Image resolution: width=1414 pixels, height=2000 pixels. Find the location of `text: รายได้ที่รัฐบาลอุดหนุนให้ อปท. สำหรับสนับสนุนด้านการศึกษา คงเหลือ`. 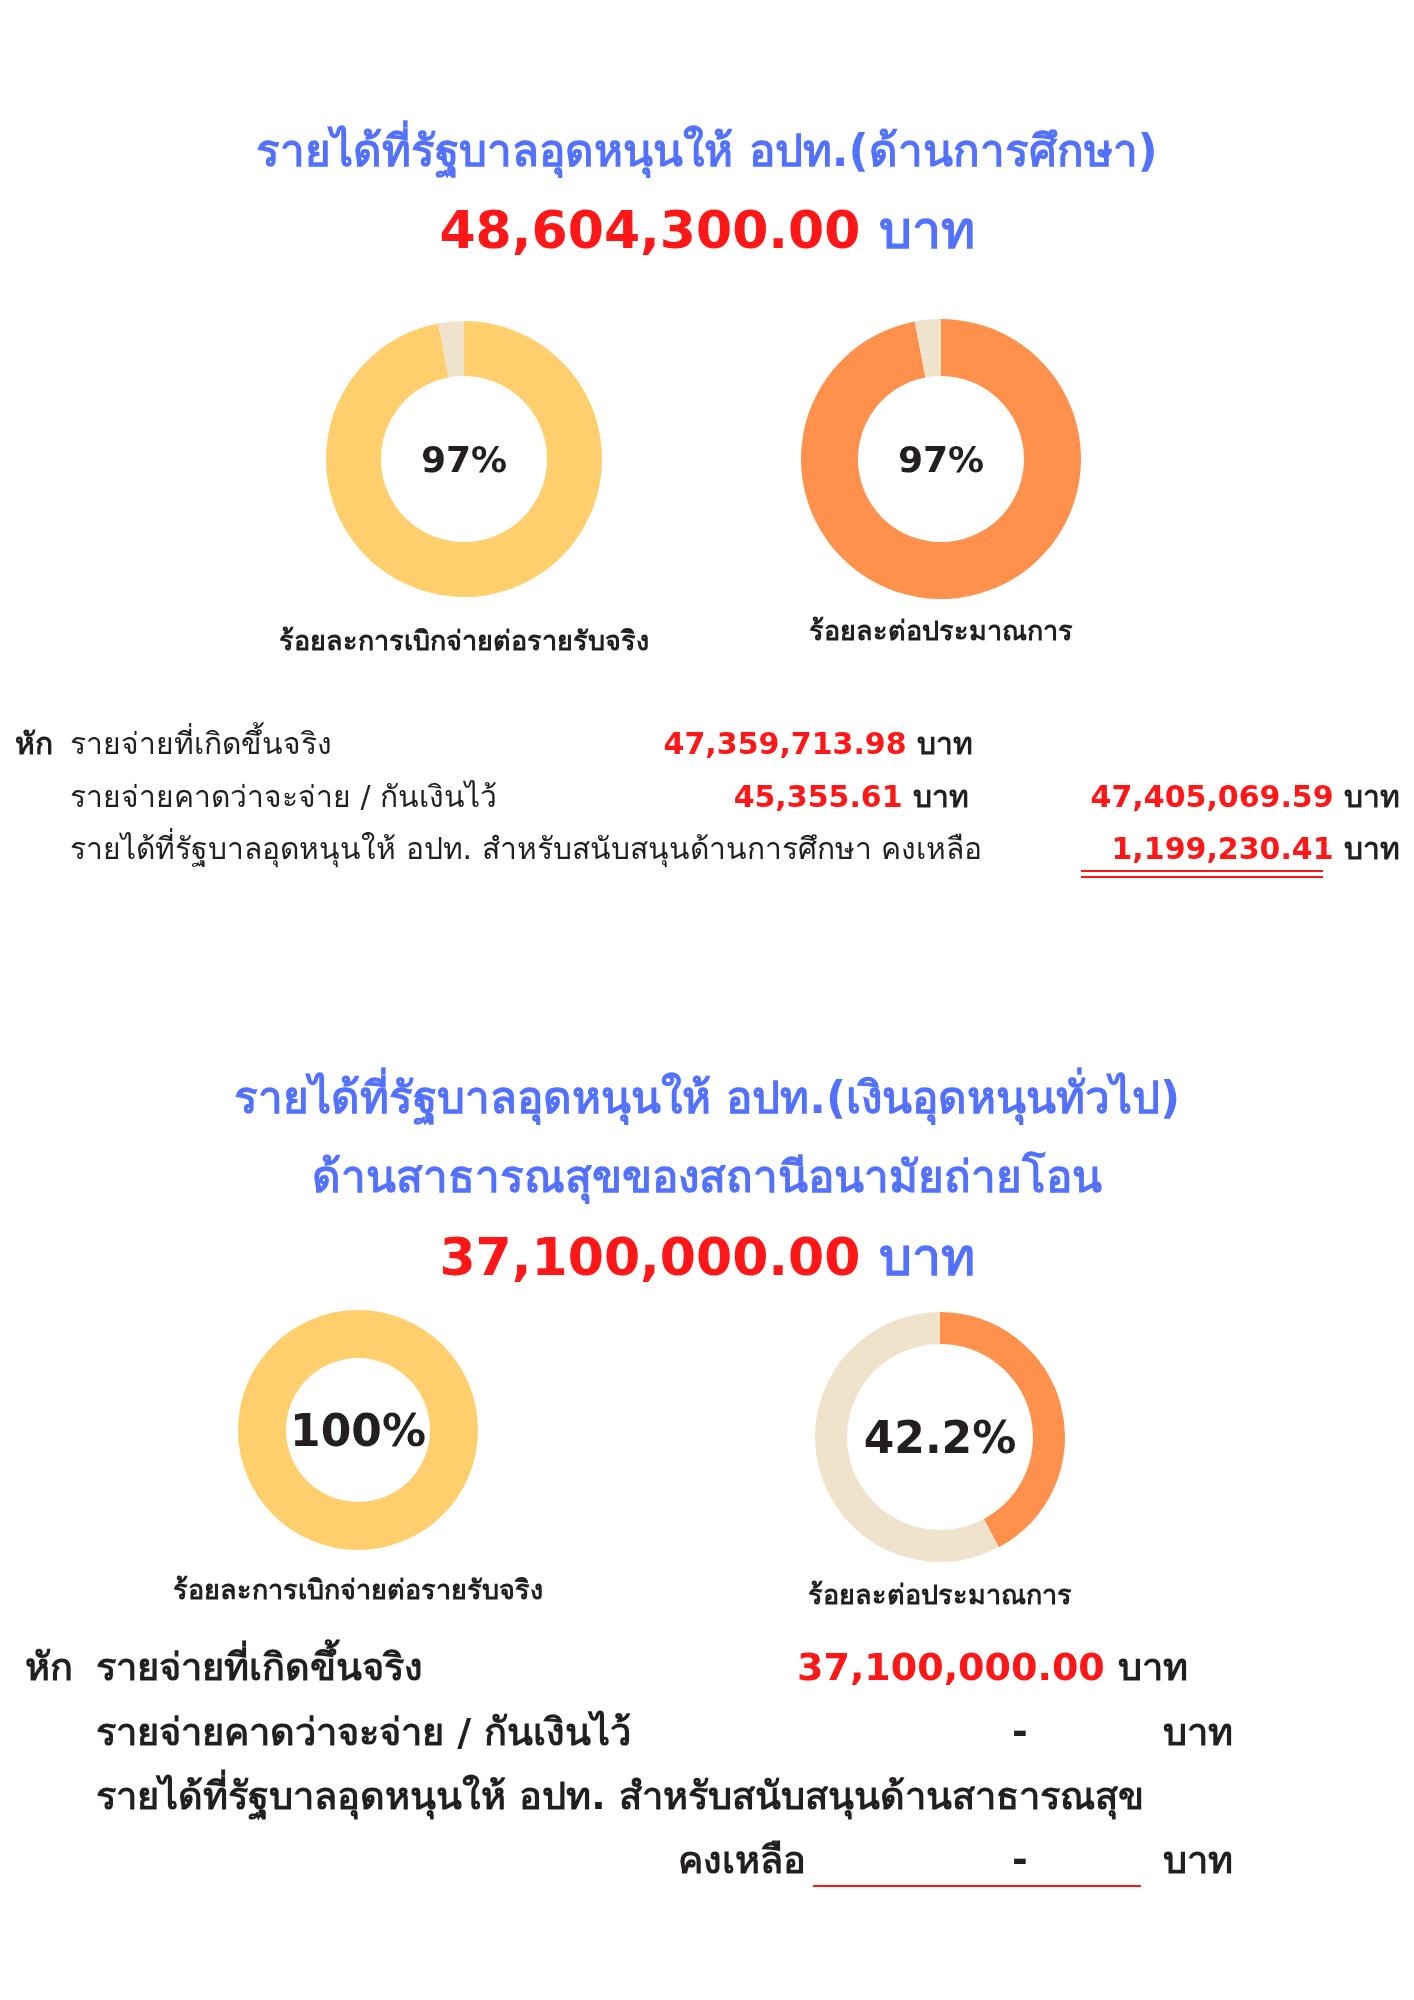

text: รายได้ที่รัฐบาลอุดหนุนให้ อปท. สำหรับสนับสนุนด้านการศึกษา คงเหลือ is located at coordinates (526, 848).